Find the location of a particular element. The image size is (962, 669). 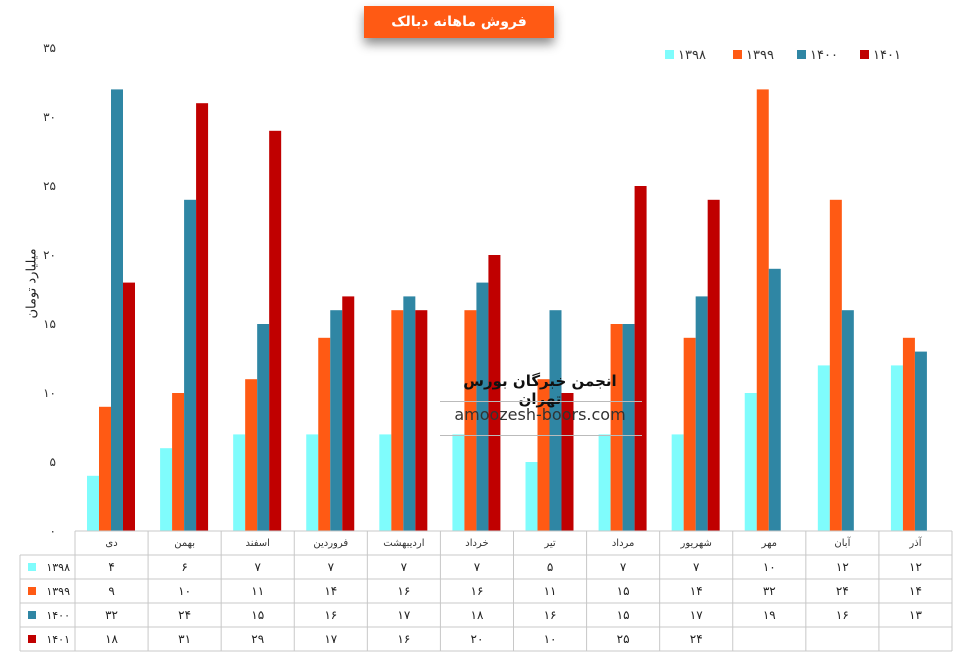

bar-۱۳۹۸-11 is located at coordinates (823, 448).